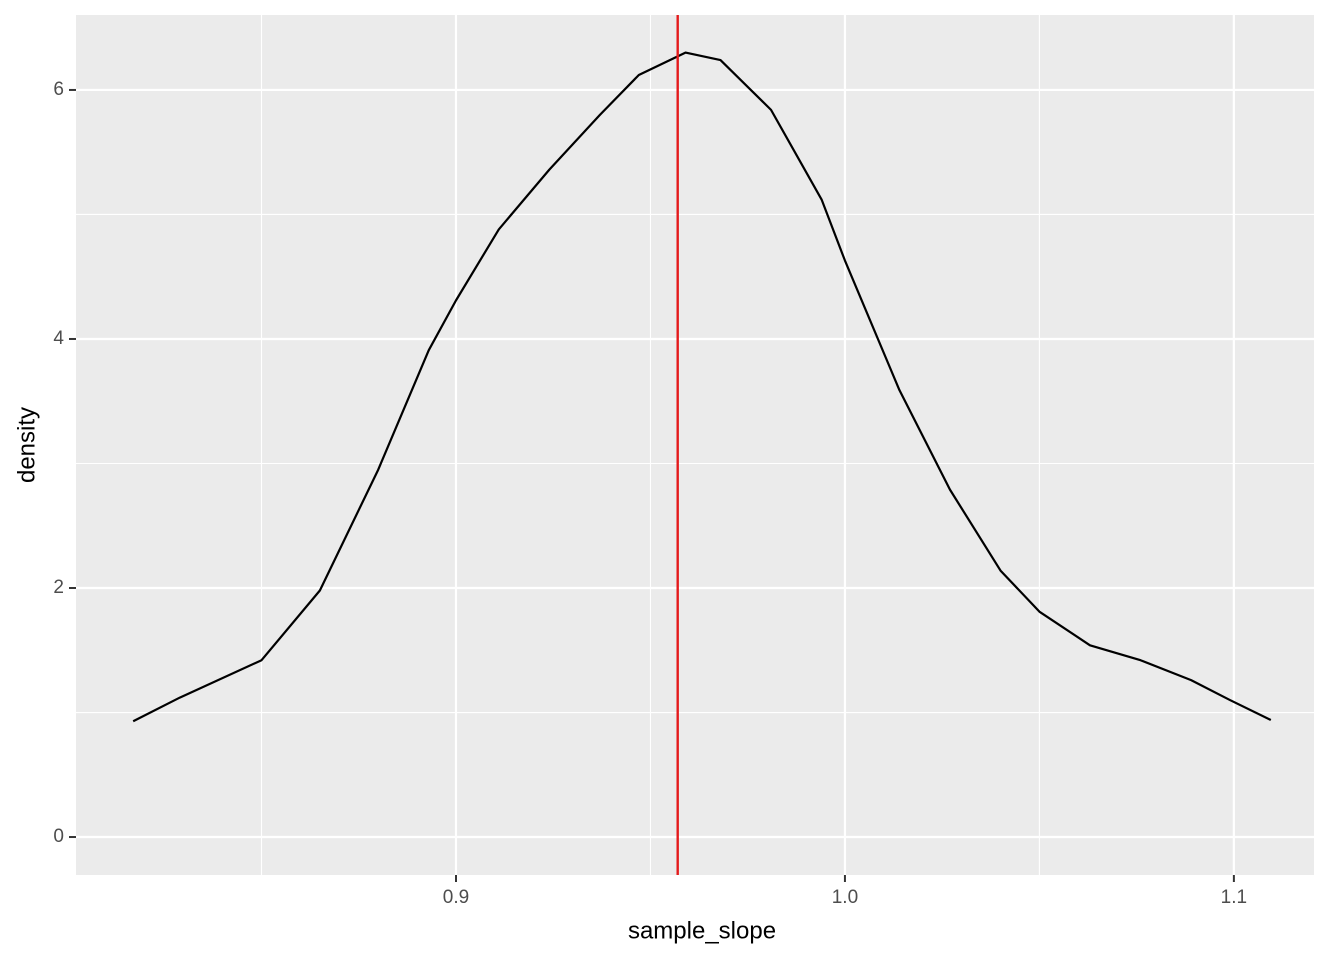 The width and height of the screenshot is (1344, 960). I want to click on y-tick-label: 6, so click(58, 89).